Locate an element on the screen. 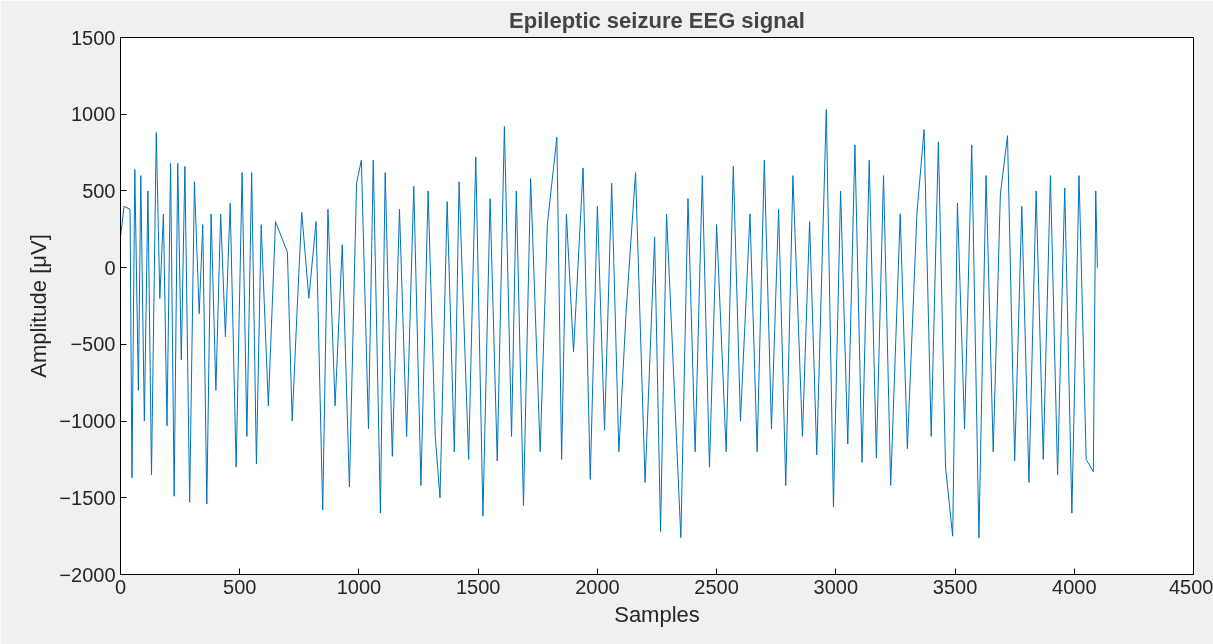 The image size is (1213, 644). chart-title: Epileptic seizure EEG signal is located at coordinates (657, 20).